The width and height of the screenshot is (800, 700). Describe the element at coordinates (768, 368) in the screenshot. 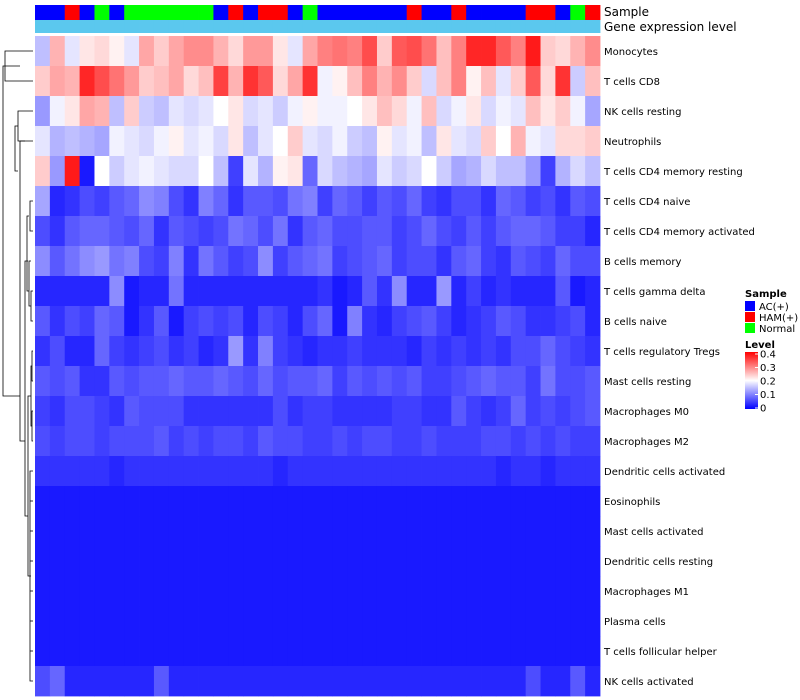

I see `legend-tick-label: 0.3` at that location.